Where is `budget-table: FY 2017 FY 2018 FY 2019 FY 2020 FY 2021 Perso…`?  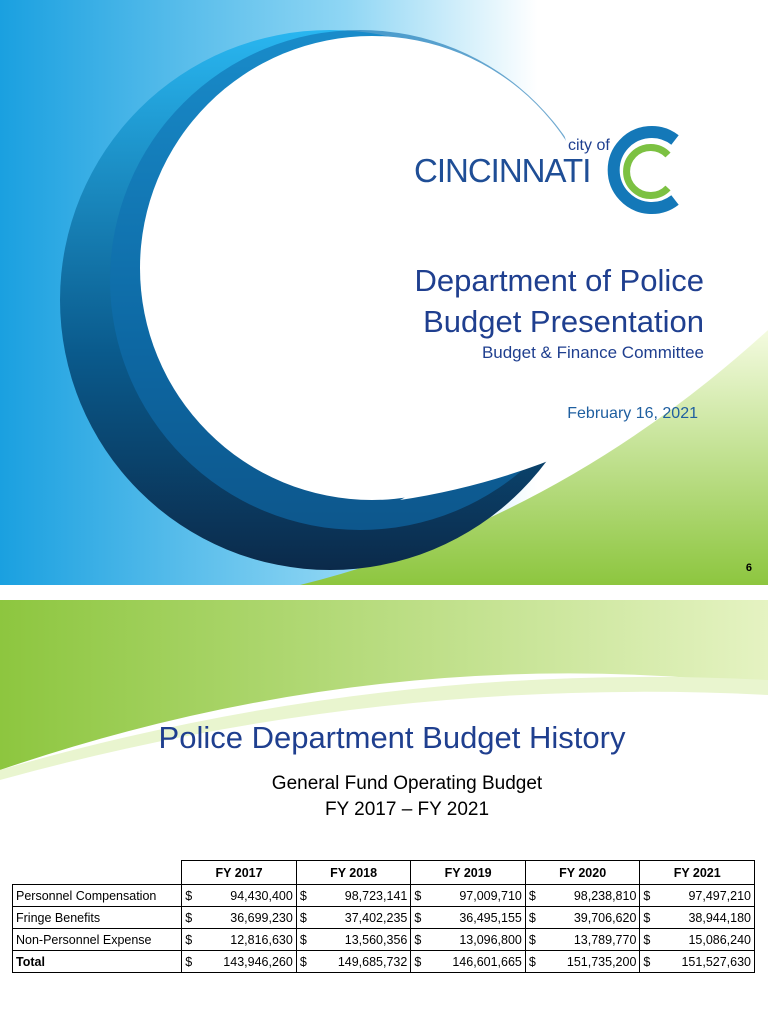 budget-table: FY 2017 FY 2018 FY 2019 FY 2020 FY 2021 Perso… is located at coordinates (383, 916).